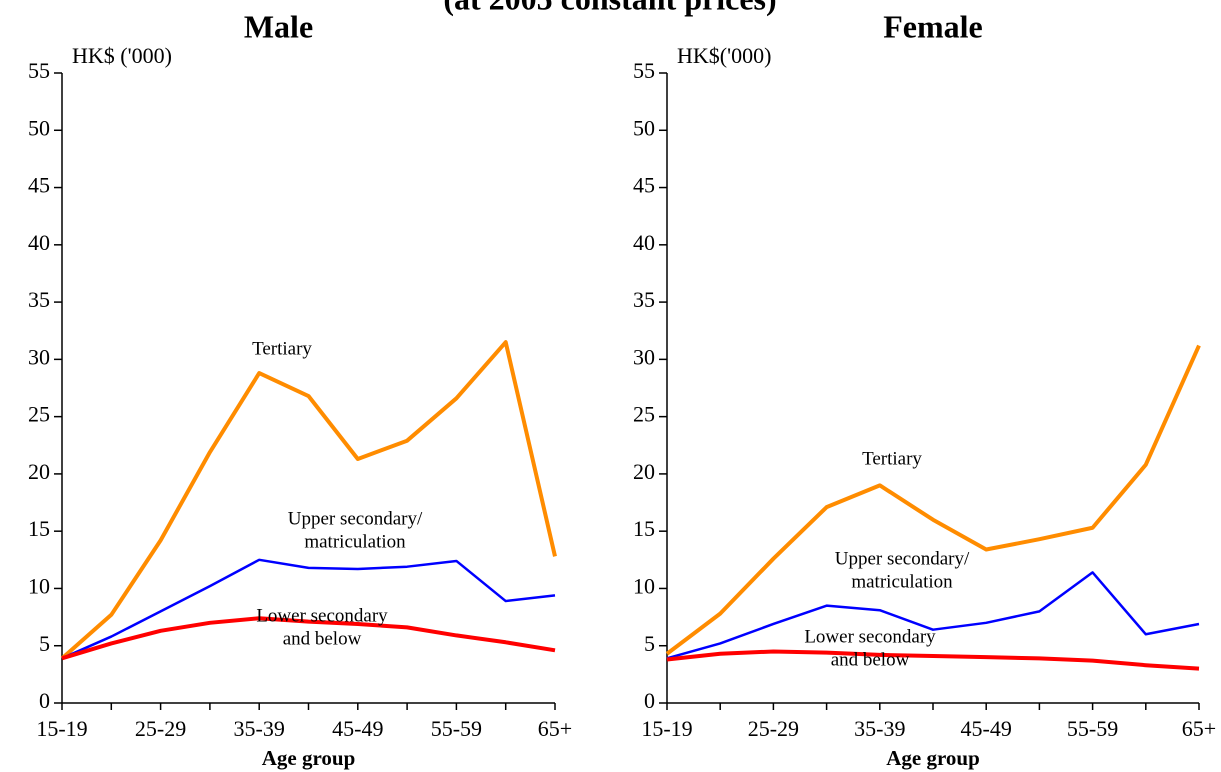  Describe the element at coordinates (724, 55) in the screenshot. I see `y-axis-label: HK$('000)` at that location.